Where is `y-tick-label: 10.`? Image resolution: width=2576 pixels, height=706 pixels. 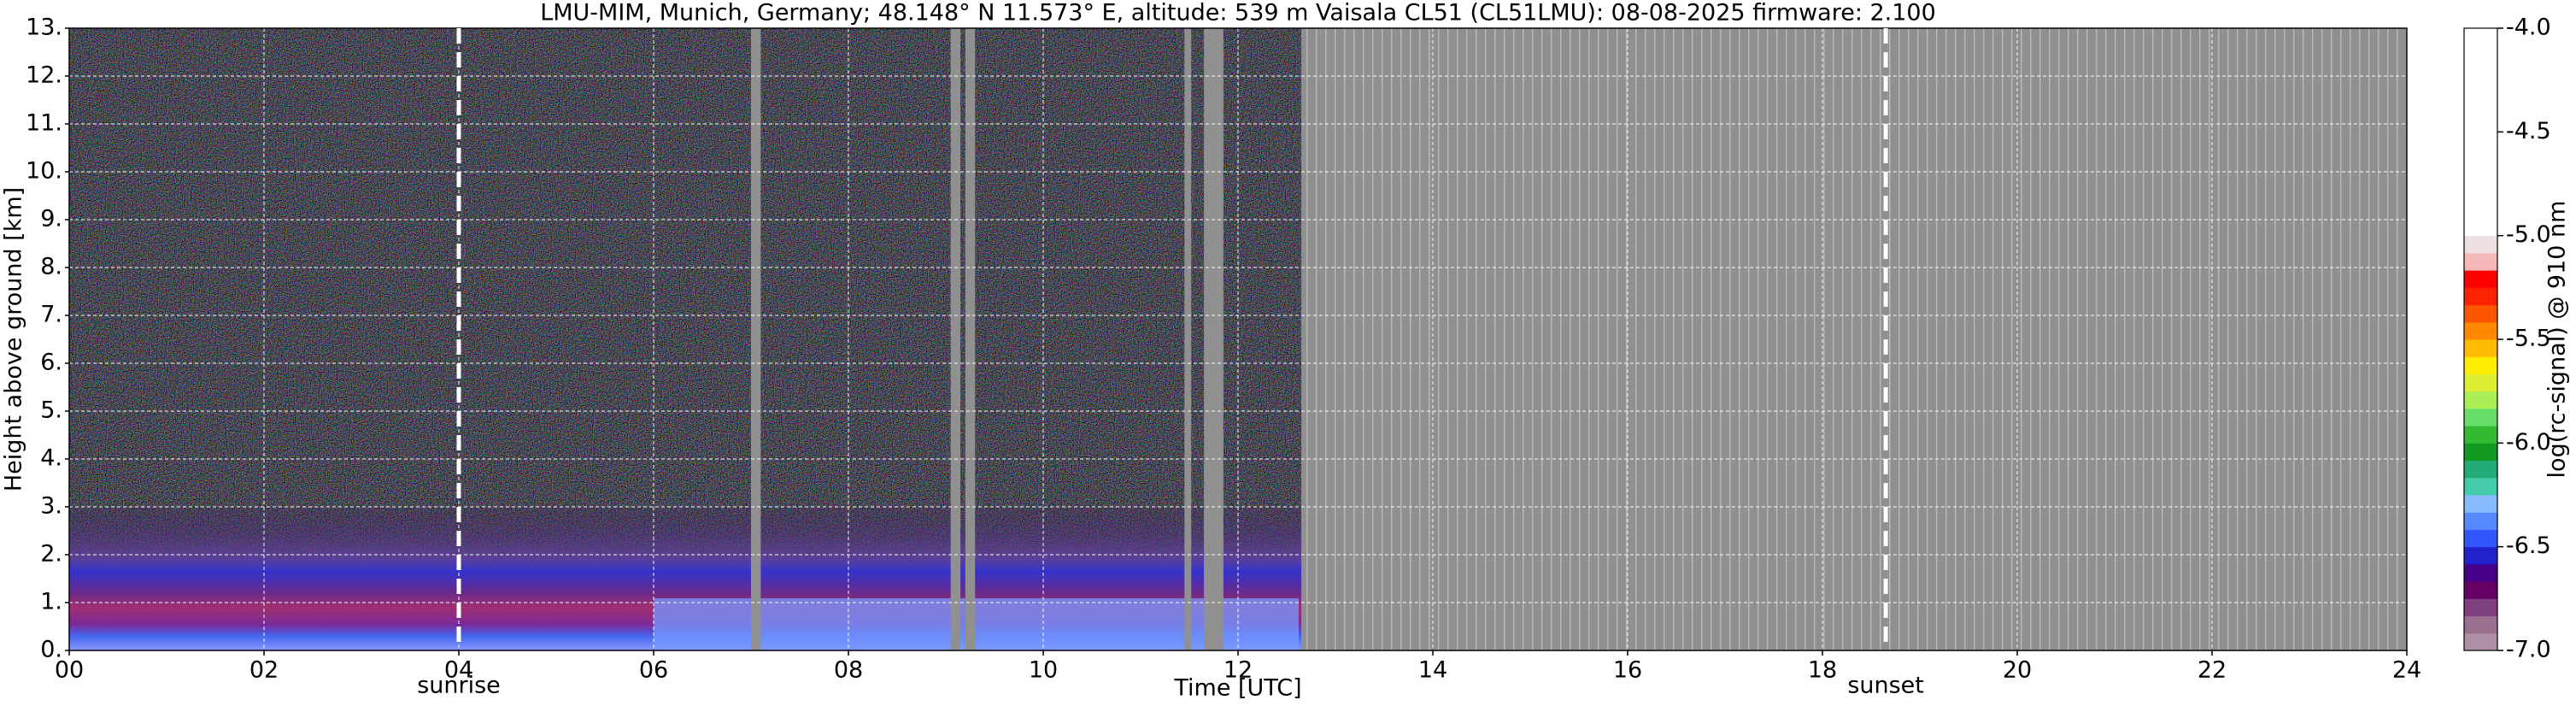 y-tick-label: 10. is located at coordinates (44, 171).